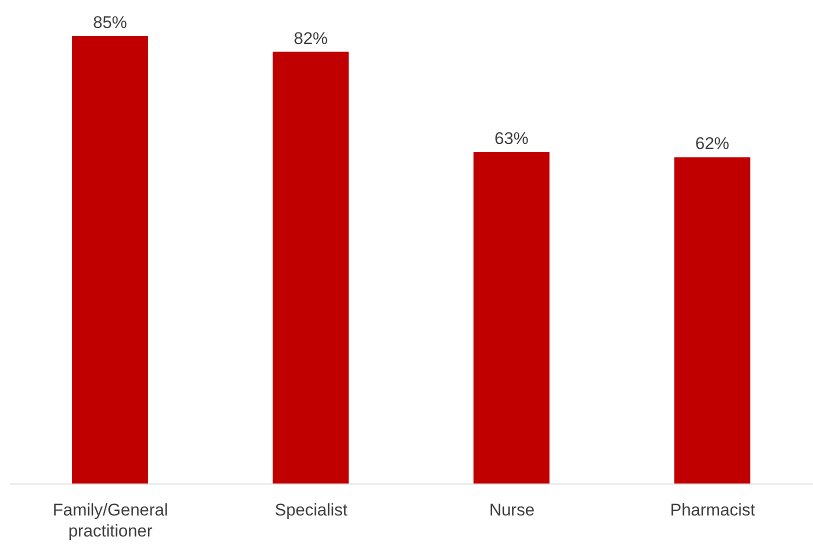 Image resolution: width=813 pixels, height=548 pixels. What do you see at coordinates (713, 510) in the screenshot?
I see `x-tick-label: Pharmacist` at bounding box center [713, 510].